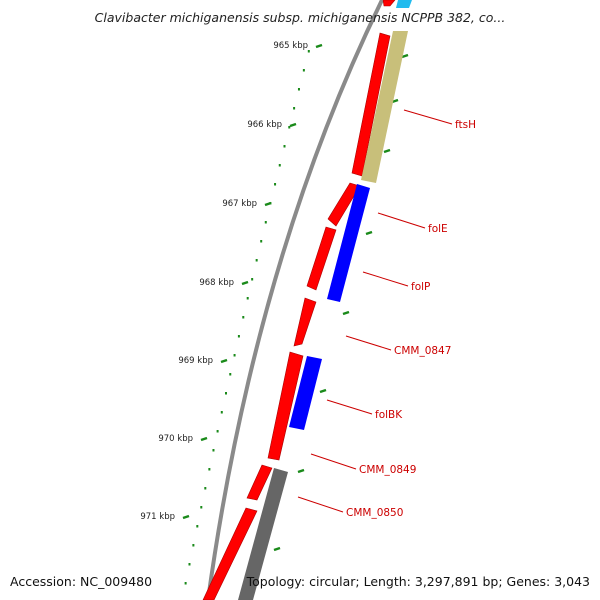 The image size is (600, 600). What do you see at coordinates (175, 439) in the screenshot?
I see `kbp-label: 970 kbp` at bounding box center [175, 439].